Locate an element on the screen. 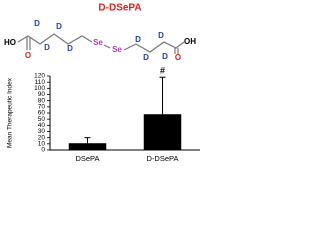 This screenshot has width=320, height=240. molecule-bonds is located at coordinates (101, 43).